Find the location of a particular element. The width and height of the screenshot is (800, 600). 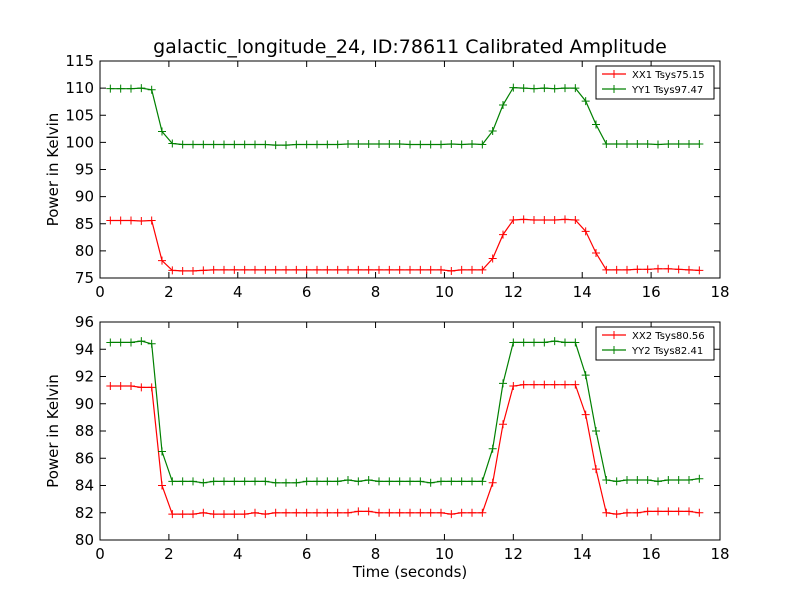

x-tick-label: 6 is located at coordinates (307, 554).